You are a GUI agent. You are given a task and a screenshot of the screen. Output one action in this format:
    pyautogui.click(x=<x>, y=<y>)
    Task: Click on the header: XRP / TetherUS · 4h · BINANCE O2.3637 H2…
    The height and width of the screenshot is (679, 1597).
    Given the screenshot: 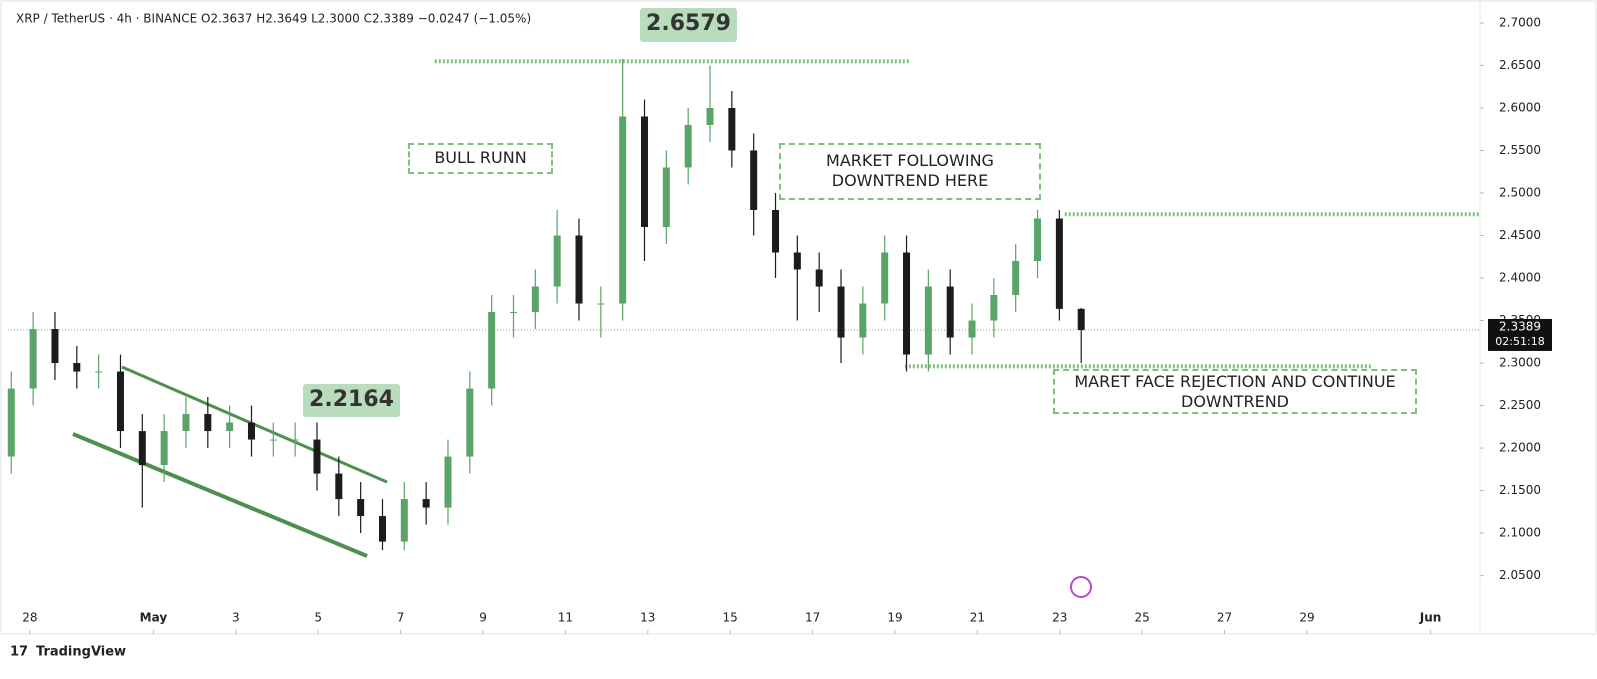 What is the action you would take?
    pyautogui.click(x=273, y=19)
    